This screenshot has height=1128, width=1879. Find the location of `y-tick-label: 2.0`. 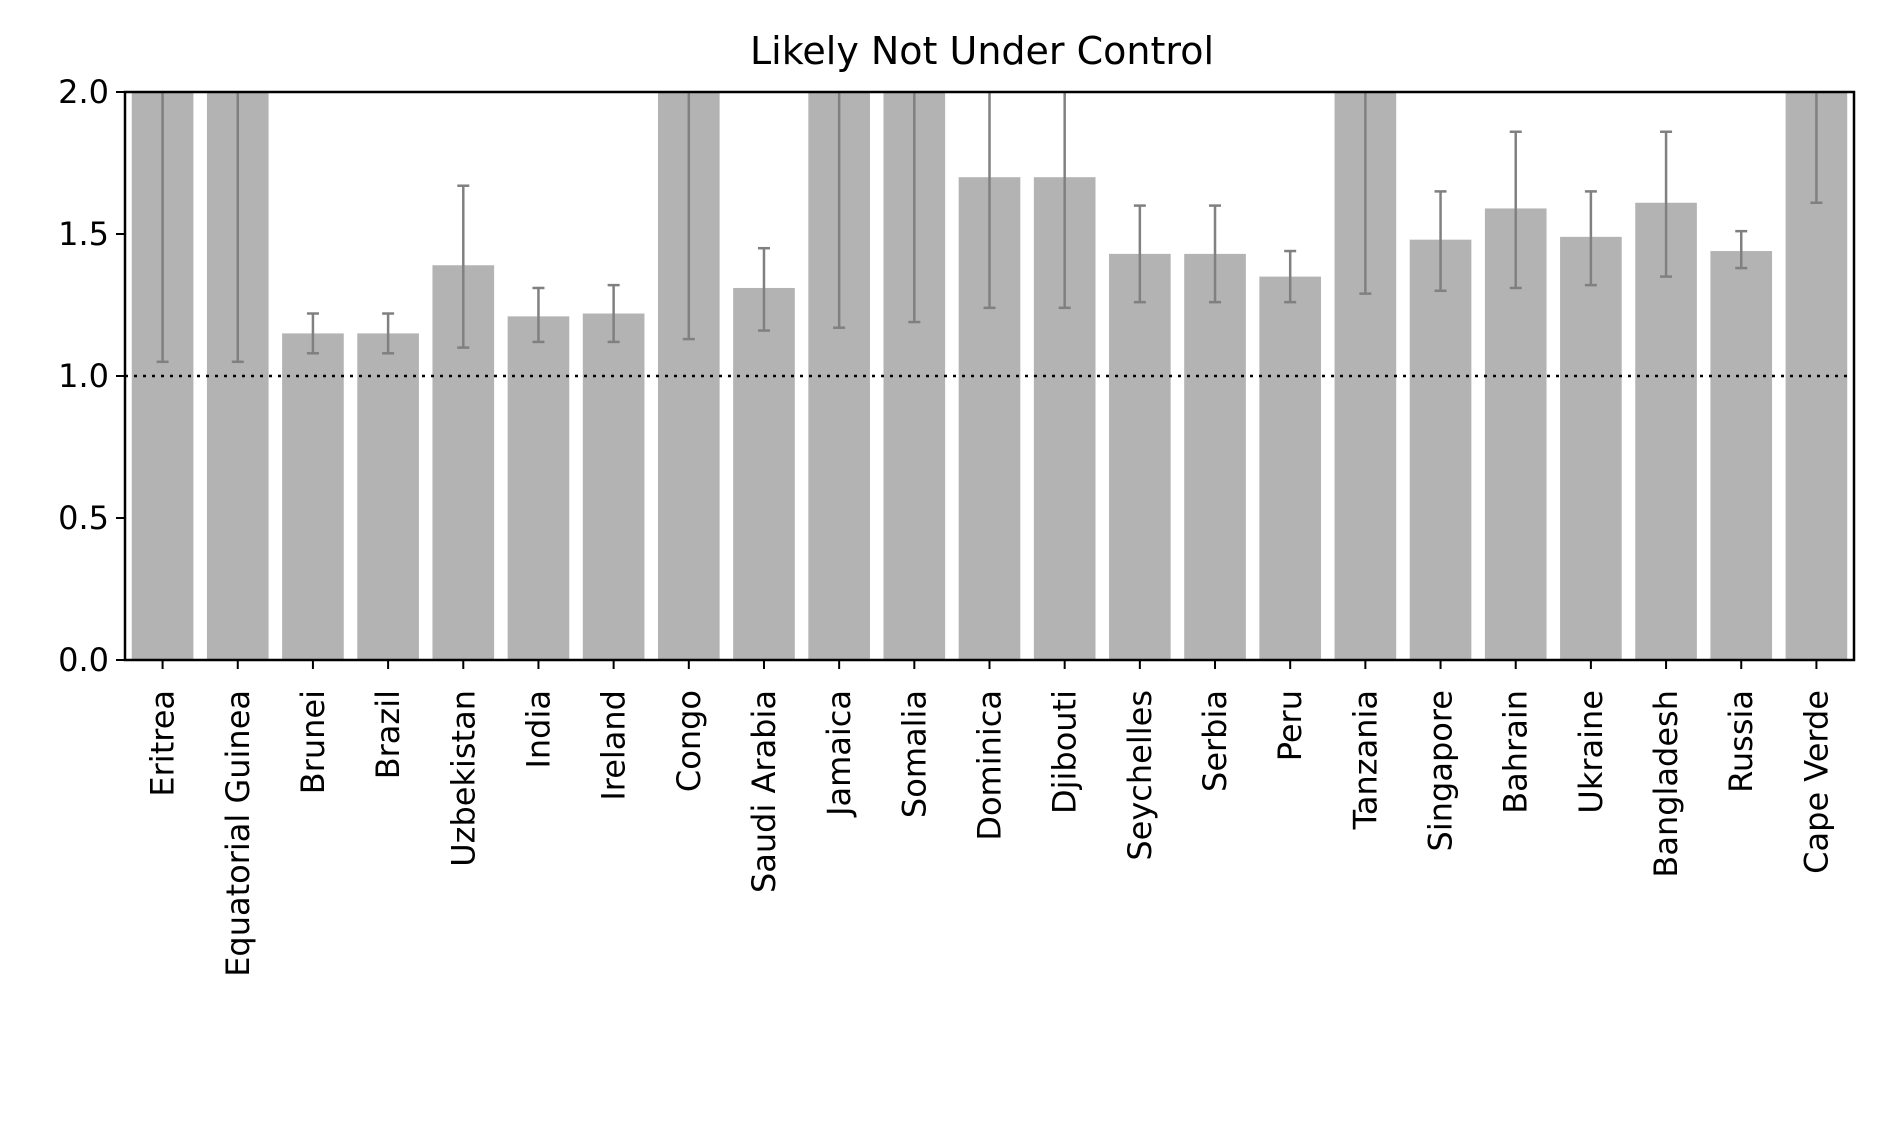

y-tick-label: 2.0 is located at coordinates (83, 92).